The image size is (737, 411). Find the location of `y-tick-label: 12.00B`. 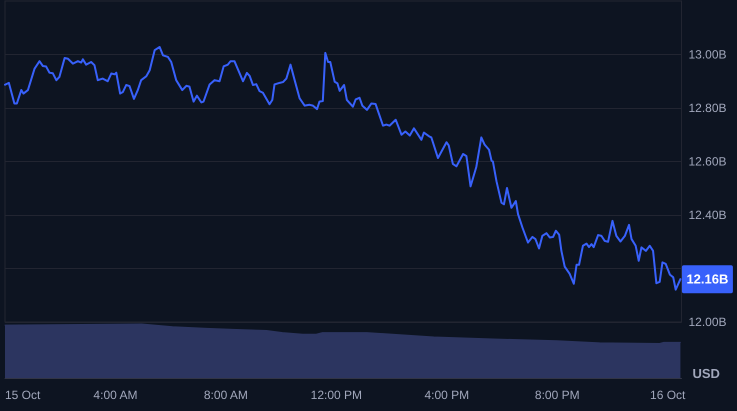

y-tick-label: 12.00B is located at coordinates (707, 322).